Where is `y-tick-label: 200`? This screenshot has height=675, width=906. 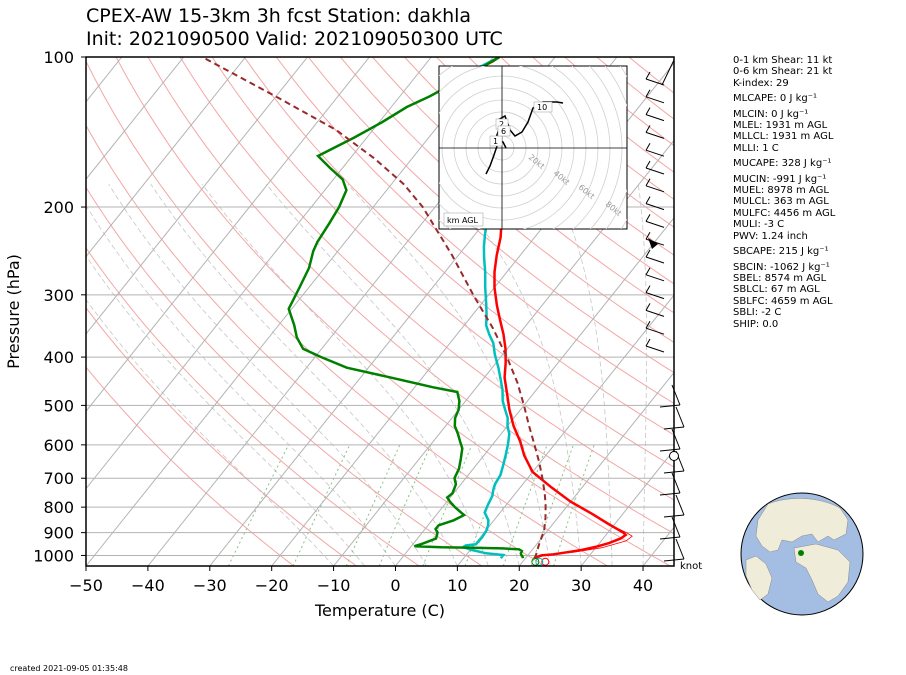
y-tick-label: 200 is located at coordinates (58, 207).